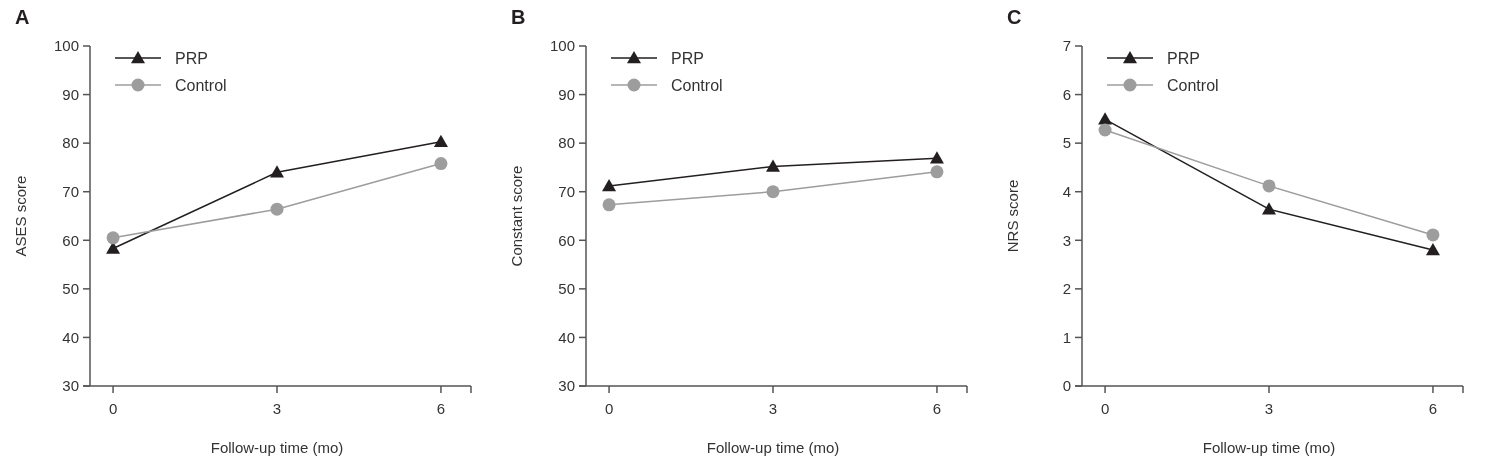  Describe the element at coordinates (1066, 191) in the screenshot. I see `y-tick-label: 4` at that location.